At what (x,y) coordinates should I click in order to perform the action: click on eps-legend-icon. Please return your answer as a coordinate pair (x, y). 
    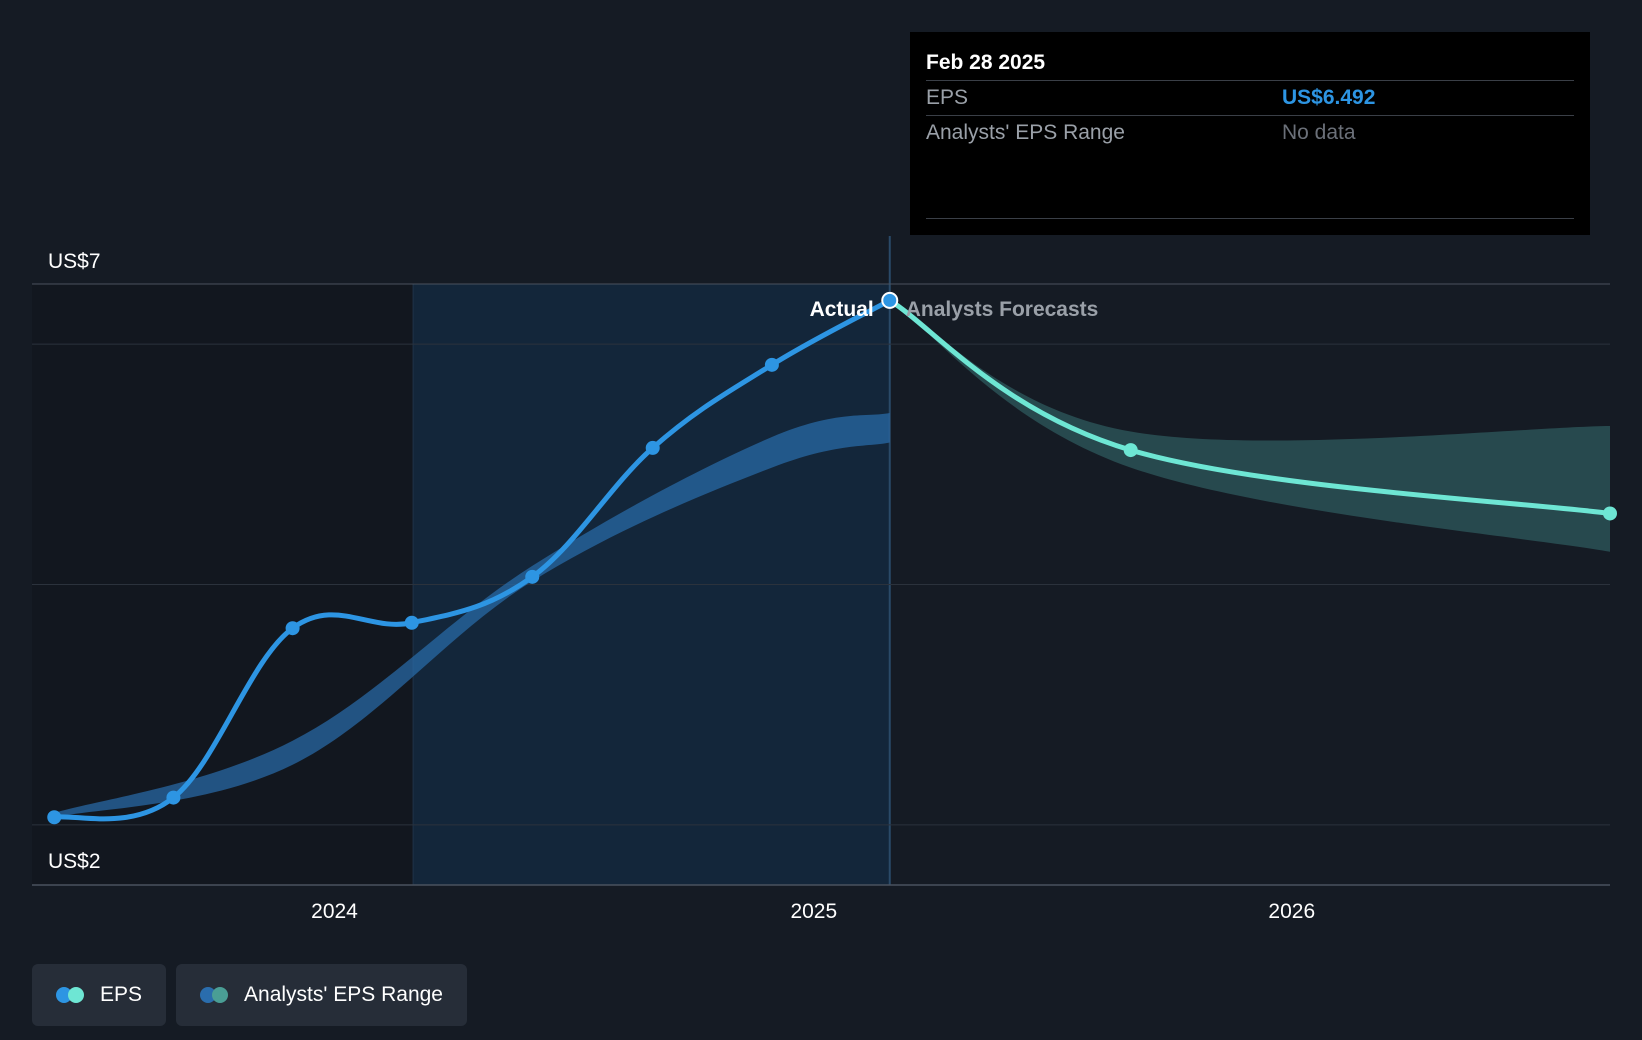
    Looking at the image, I should click on (72, 995).